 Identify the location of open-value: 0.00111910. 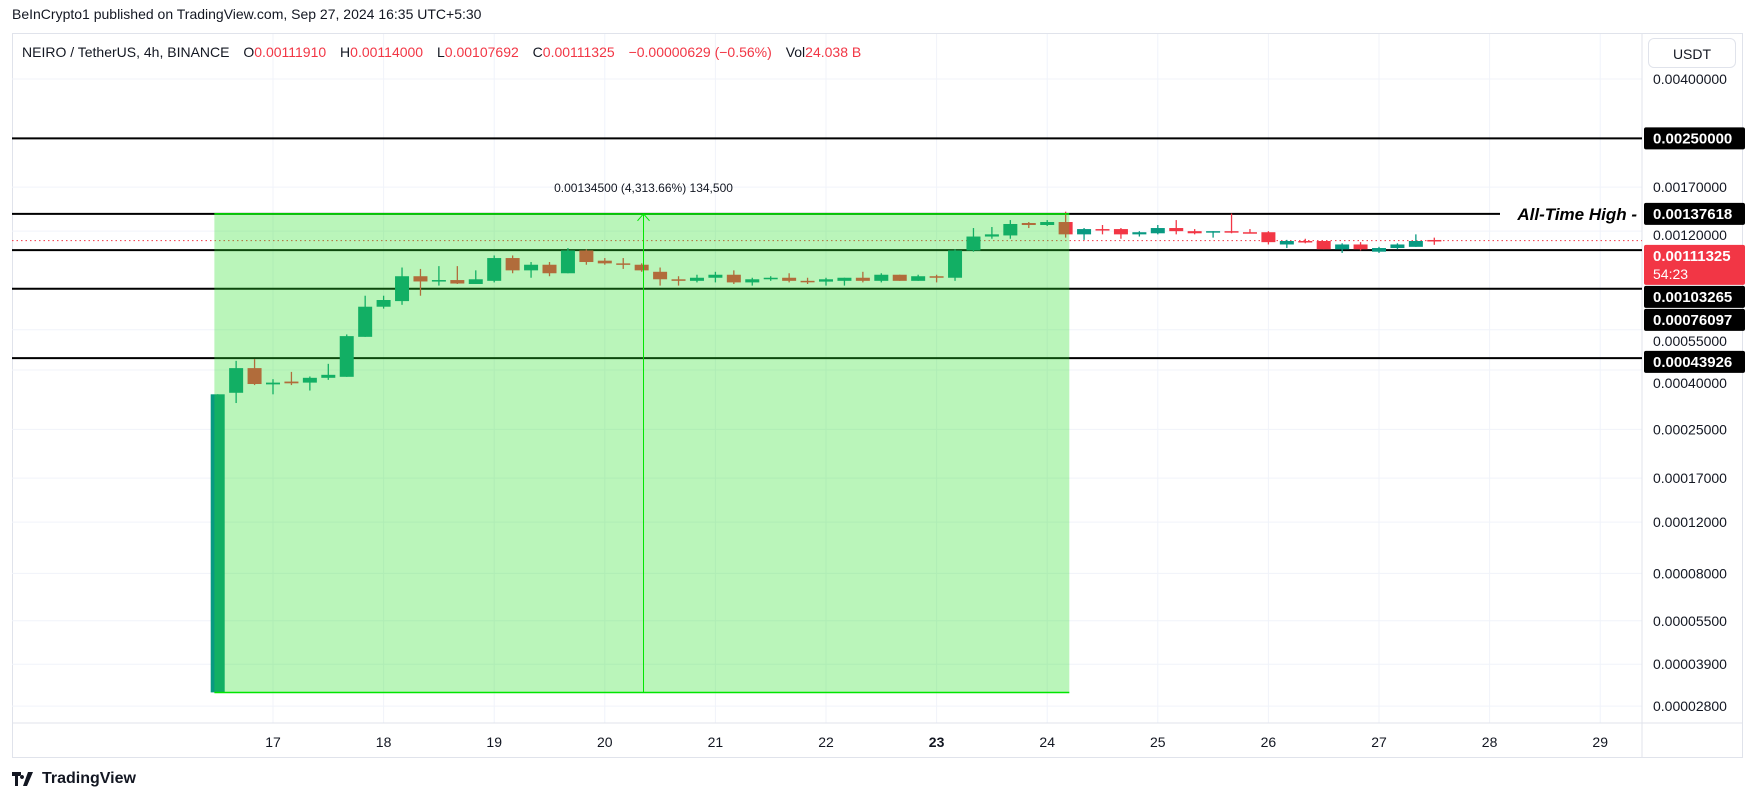
(290, 52).